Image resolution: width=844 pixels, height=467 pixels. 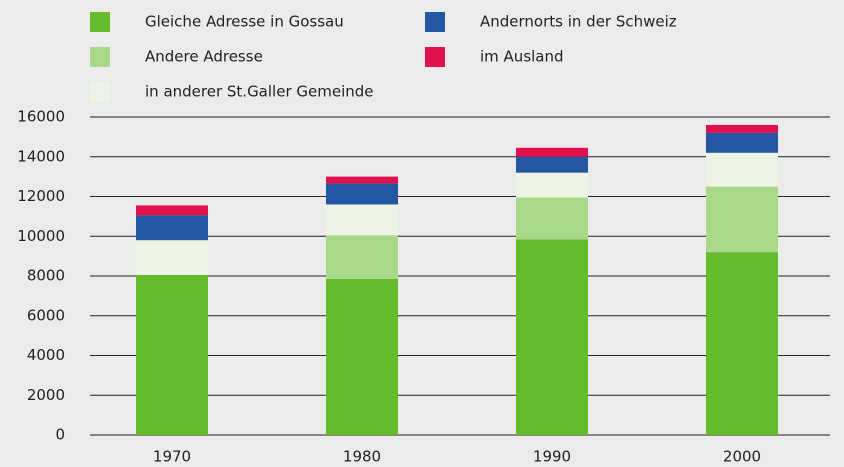 I want to click on y-tick-label: 8000, so click(x=46, y=276).